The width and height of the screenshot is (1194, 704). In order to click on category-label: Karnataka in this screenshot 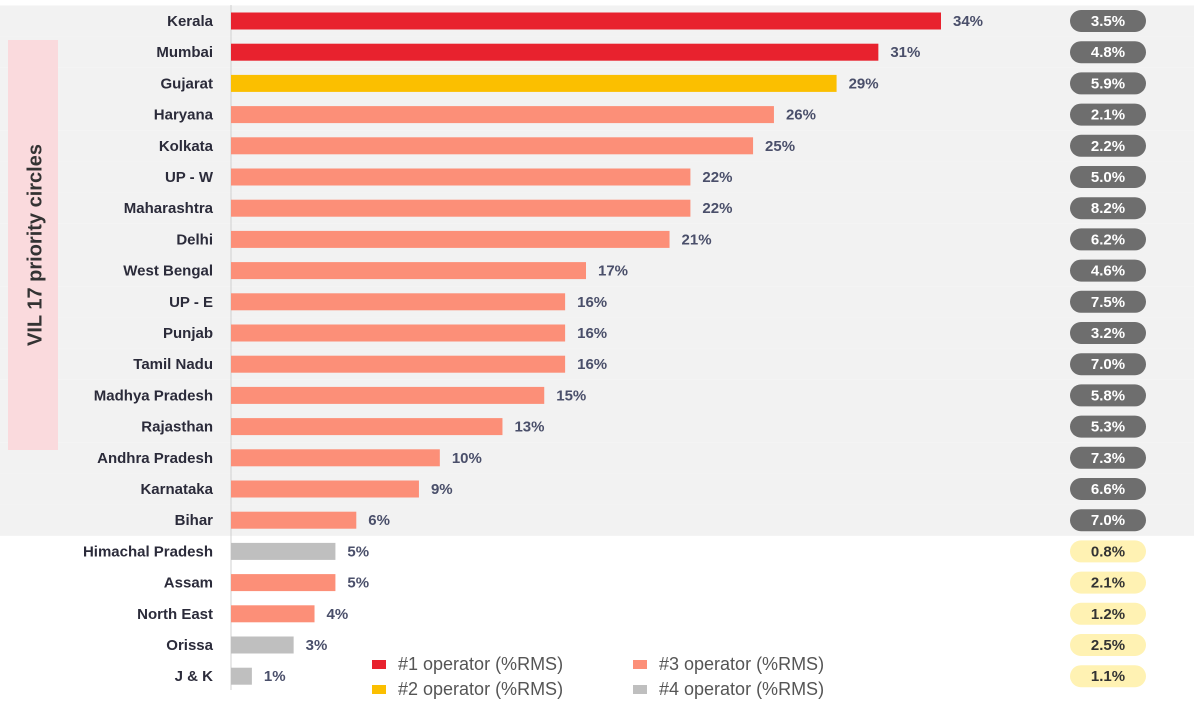, I will do `click(176, 489)`.